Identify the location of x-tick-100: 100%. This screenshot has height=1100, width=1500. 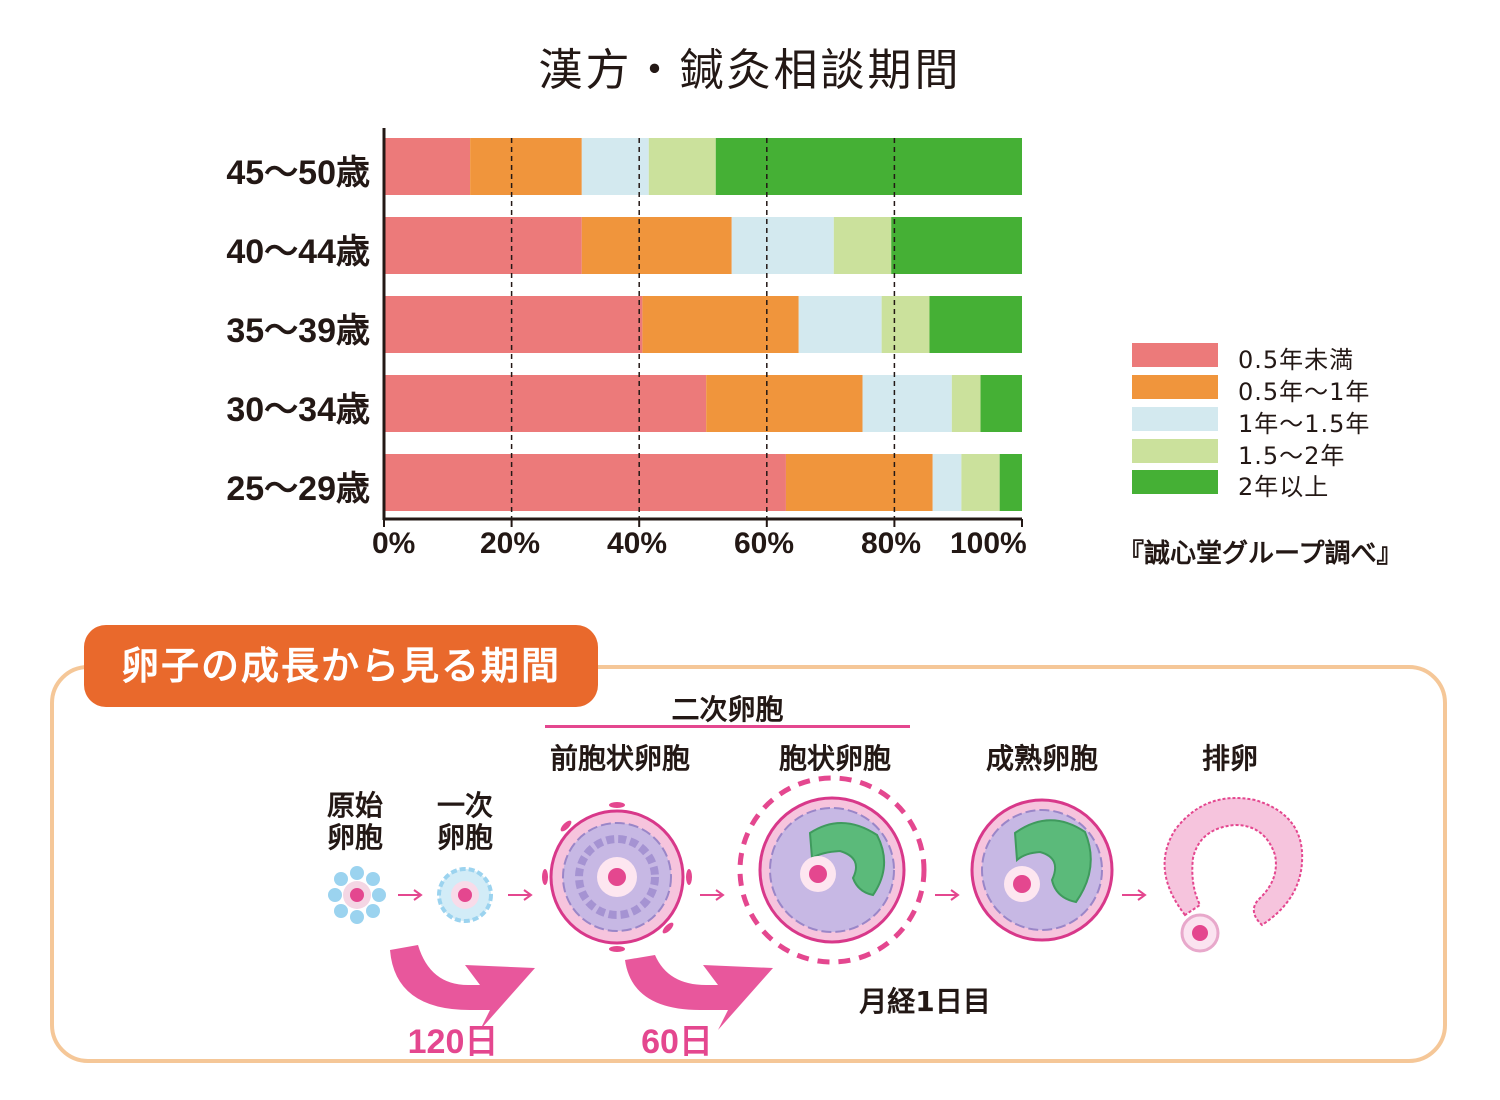
(988, 543).